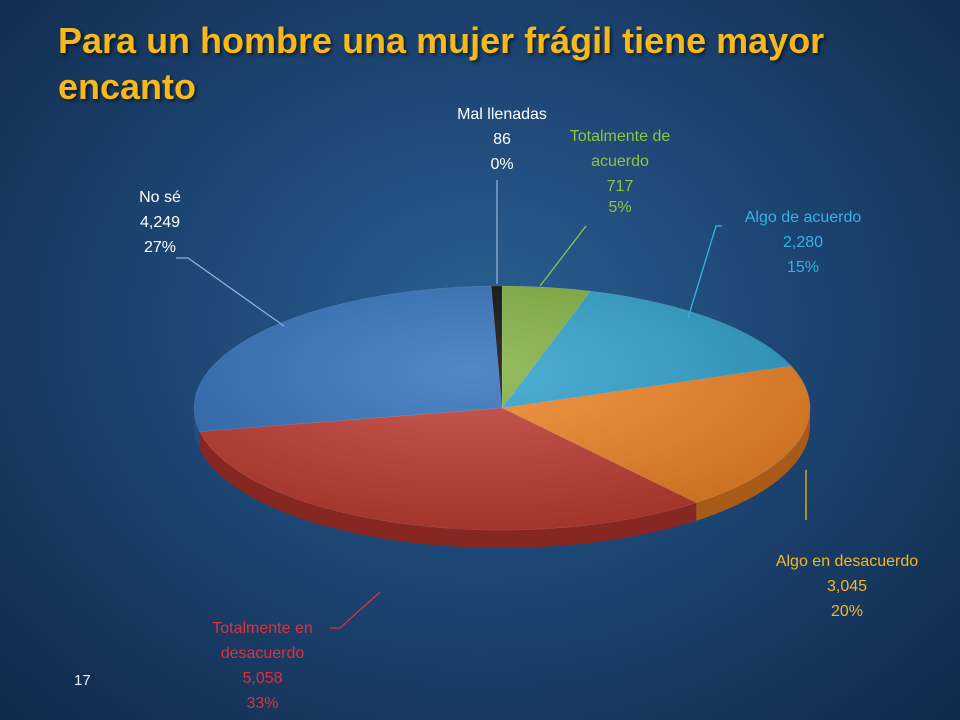 Image resolution: width=960 pixels, height=720 pixels. I want to click on leader-line-totalmente-en-desacuerdo, so click(355, 610).